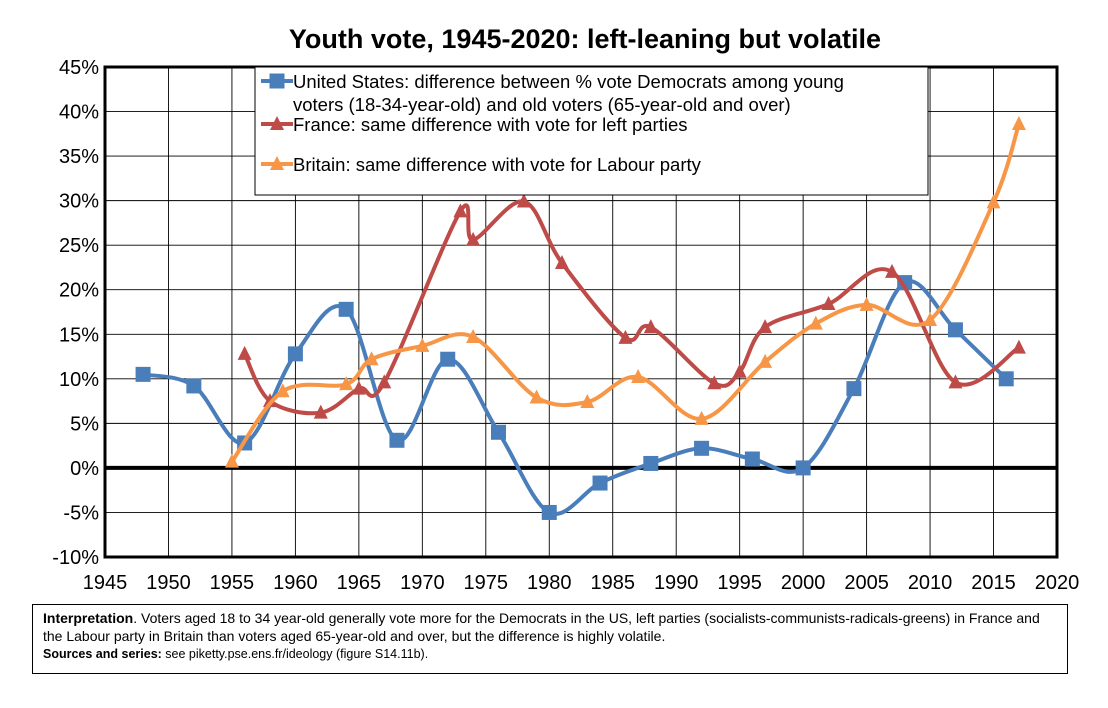 This screenshot has width=1108, height=708. I want to click on x-tick-label: 1945, so click(105, 583).